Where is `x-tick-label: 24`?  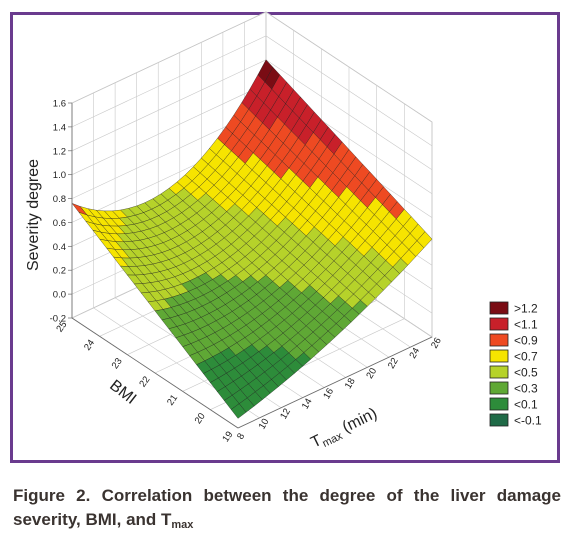
x-tick-label: 24 is located at coordinates (414, 353).